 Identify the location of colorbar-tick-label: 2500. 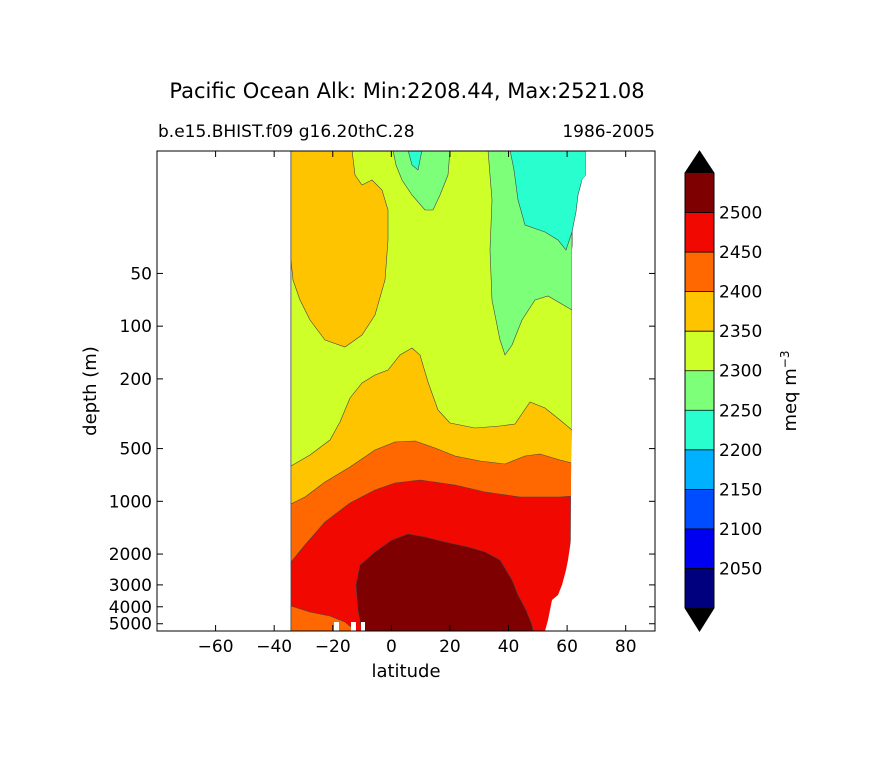
(740, 214).